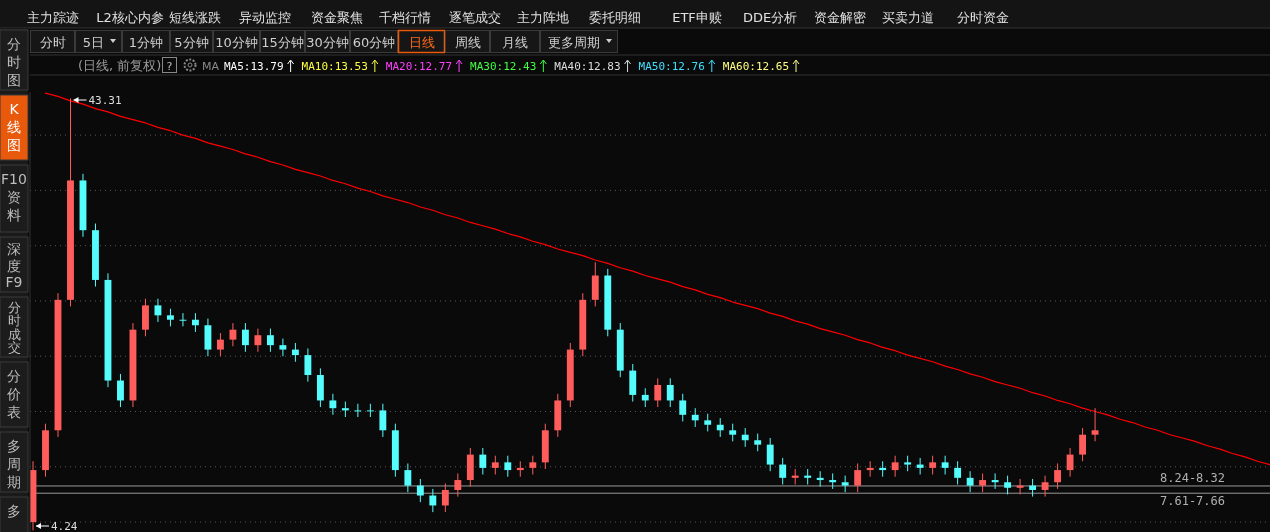 The width and height of the screenshot is (1270, 532). I want to click on band-label: 7.61-7.66, so click(1193, 501).